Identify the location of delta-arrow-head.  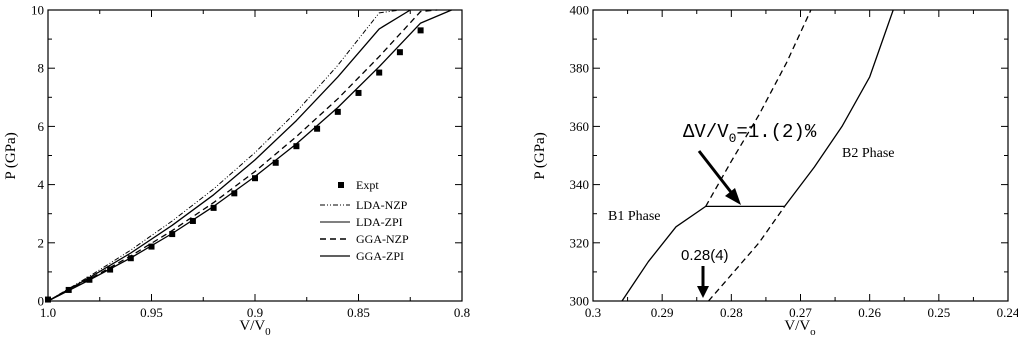
(733, 196).